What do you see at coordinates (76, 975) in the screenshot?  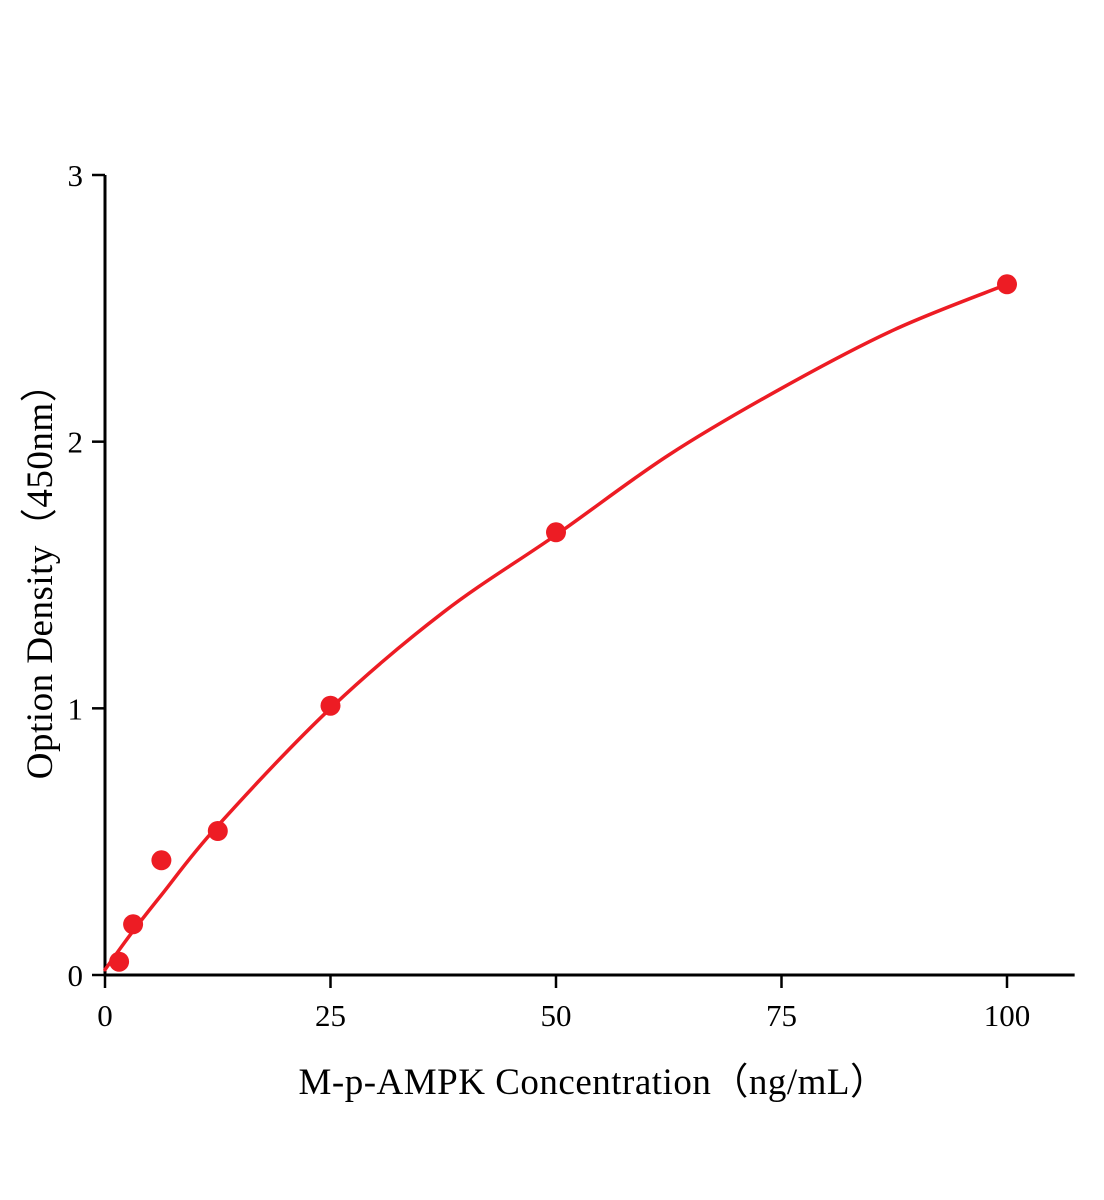 I see `y-tick-label: 0` at bounding box center [76, 975].